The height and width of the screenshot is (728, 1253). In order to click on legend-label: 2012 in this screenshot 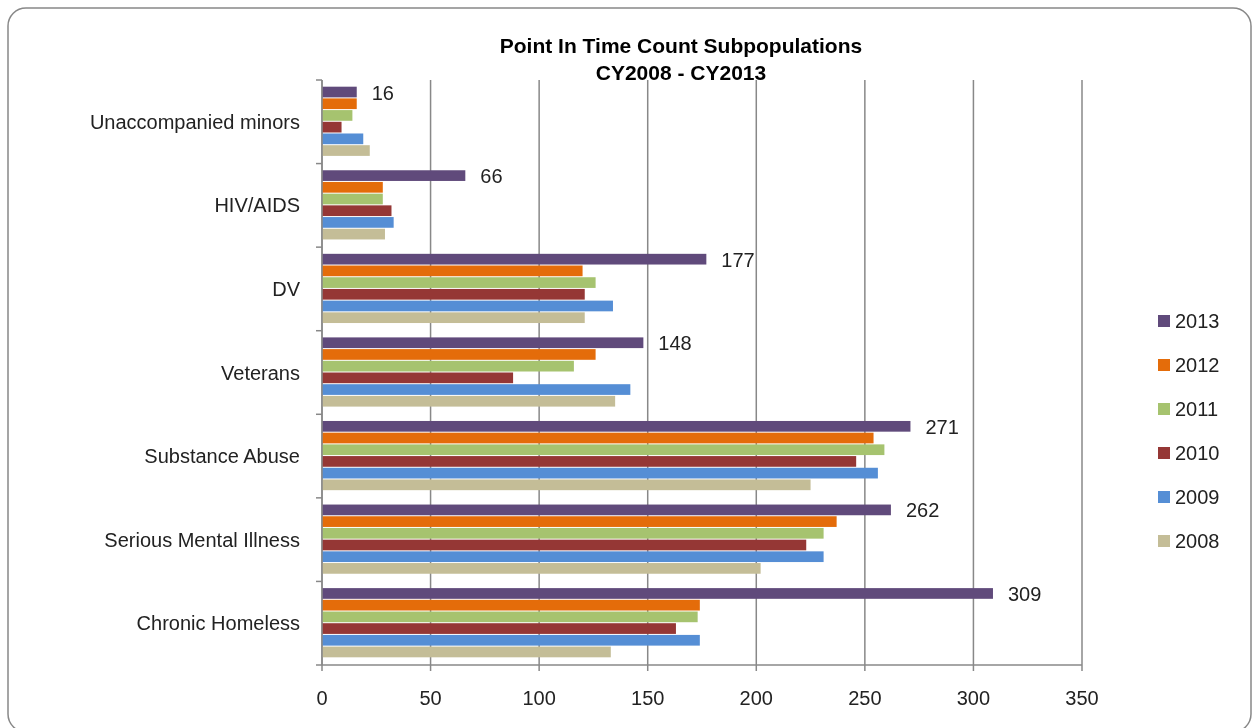, I will do `click(1197, 365)`.